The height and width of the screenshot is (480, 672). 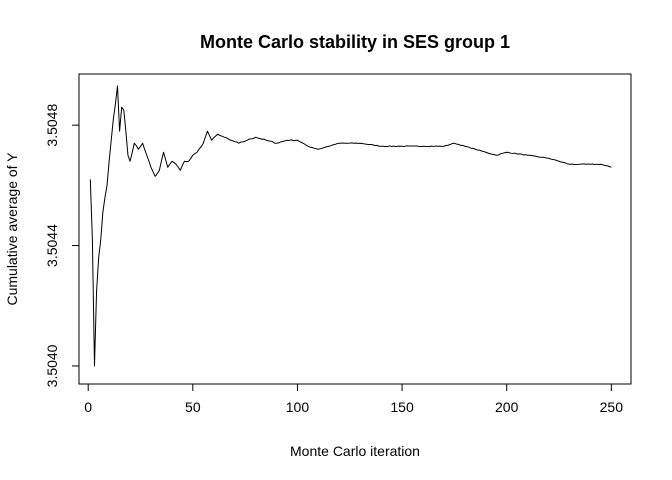 I want to click on x-axis: 0 50 100 150 200 250, so click(x=354, y=399).